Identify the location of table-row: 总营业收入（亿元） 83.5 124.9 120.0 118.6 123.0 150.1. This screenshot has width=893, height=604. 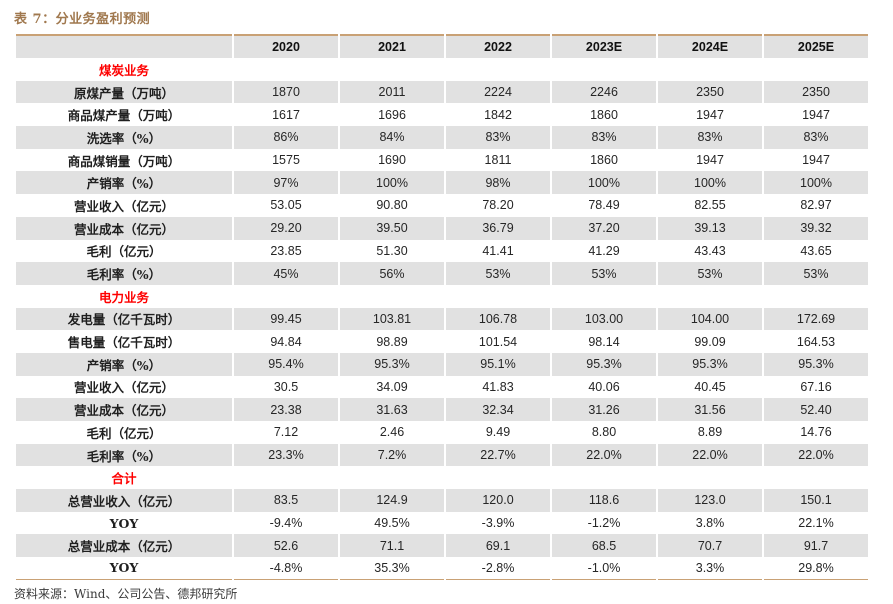
(442, 500).